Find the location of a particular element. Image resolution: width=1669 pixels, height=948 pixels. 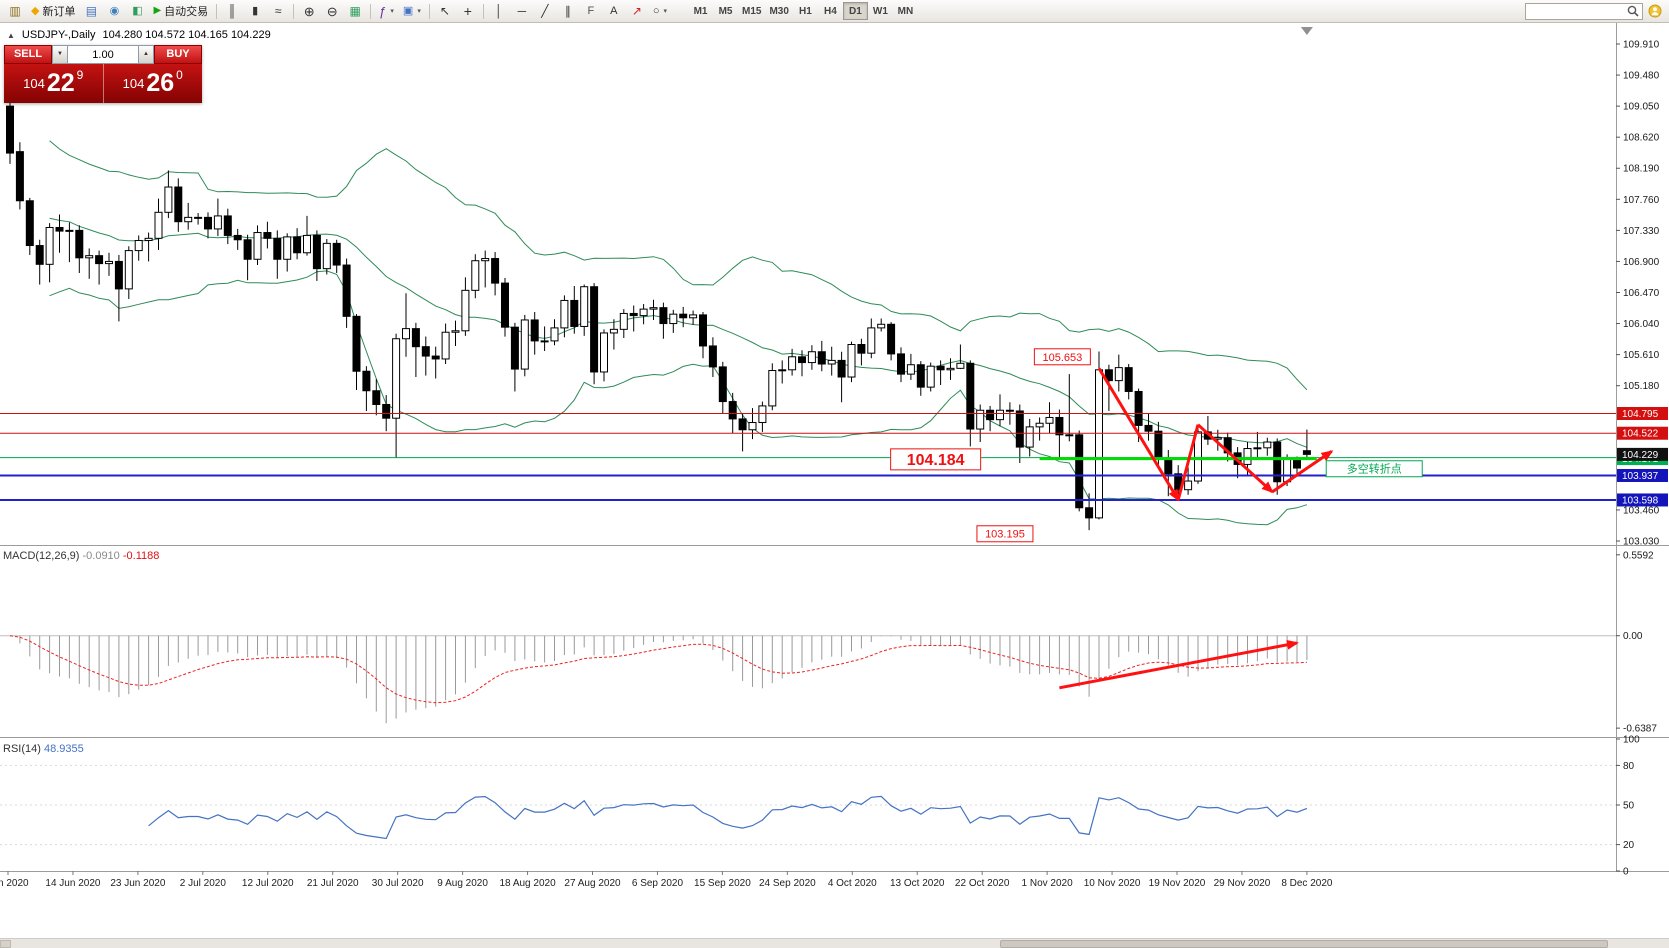

scrollbar-thumb is located at coordinates (1304, 944).